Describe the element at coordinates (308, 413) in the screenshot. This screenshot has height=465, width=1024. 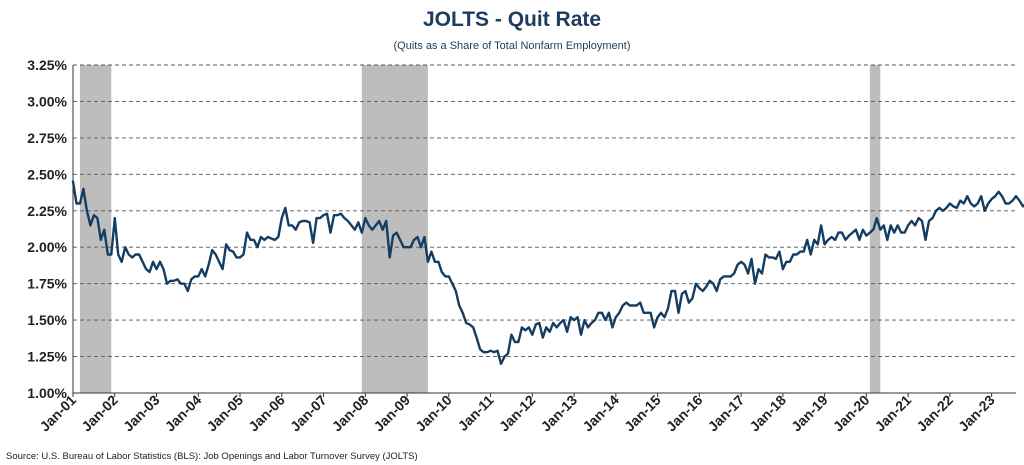
I see `x-tick-label: Jan-07` at that location.